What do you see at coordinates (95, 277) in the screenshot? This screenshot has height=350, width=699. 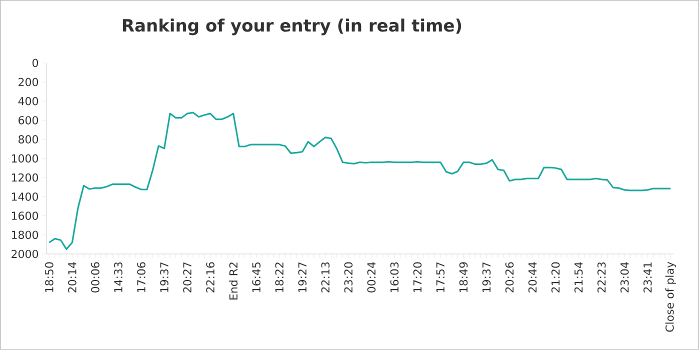 I see `x-tick-label: 00:06` at bounding box center [95, 277].